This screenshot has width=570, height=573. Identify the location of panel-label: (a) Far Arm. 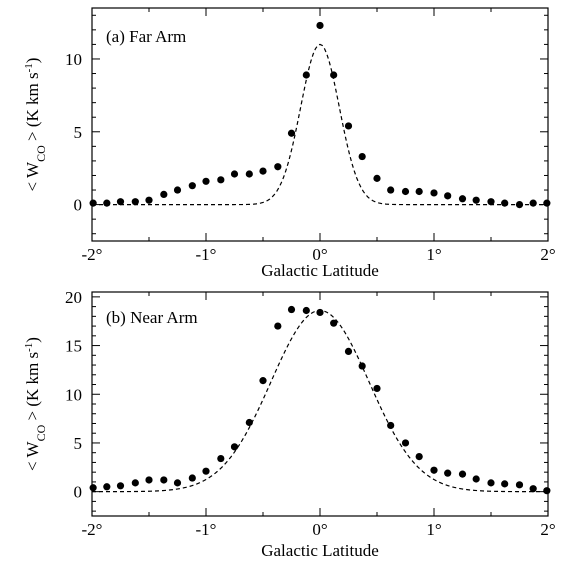
(146, 36).